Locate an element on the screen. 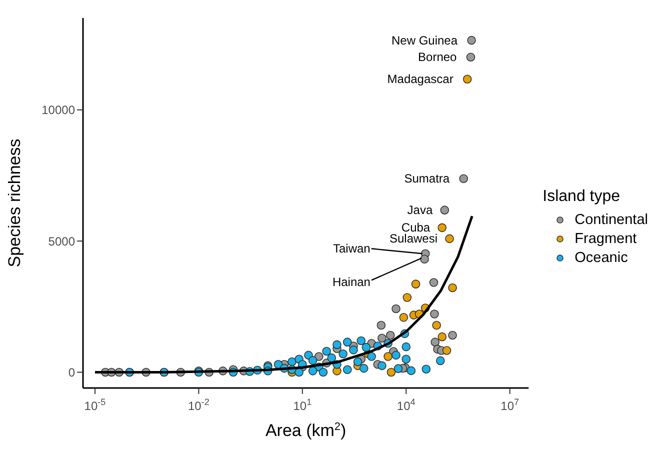  annotation: Sumatra is located at coordinates (427, 179).